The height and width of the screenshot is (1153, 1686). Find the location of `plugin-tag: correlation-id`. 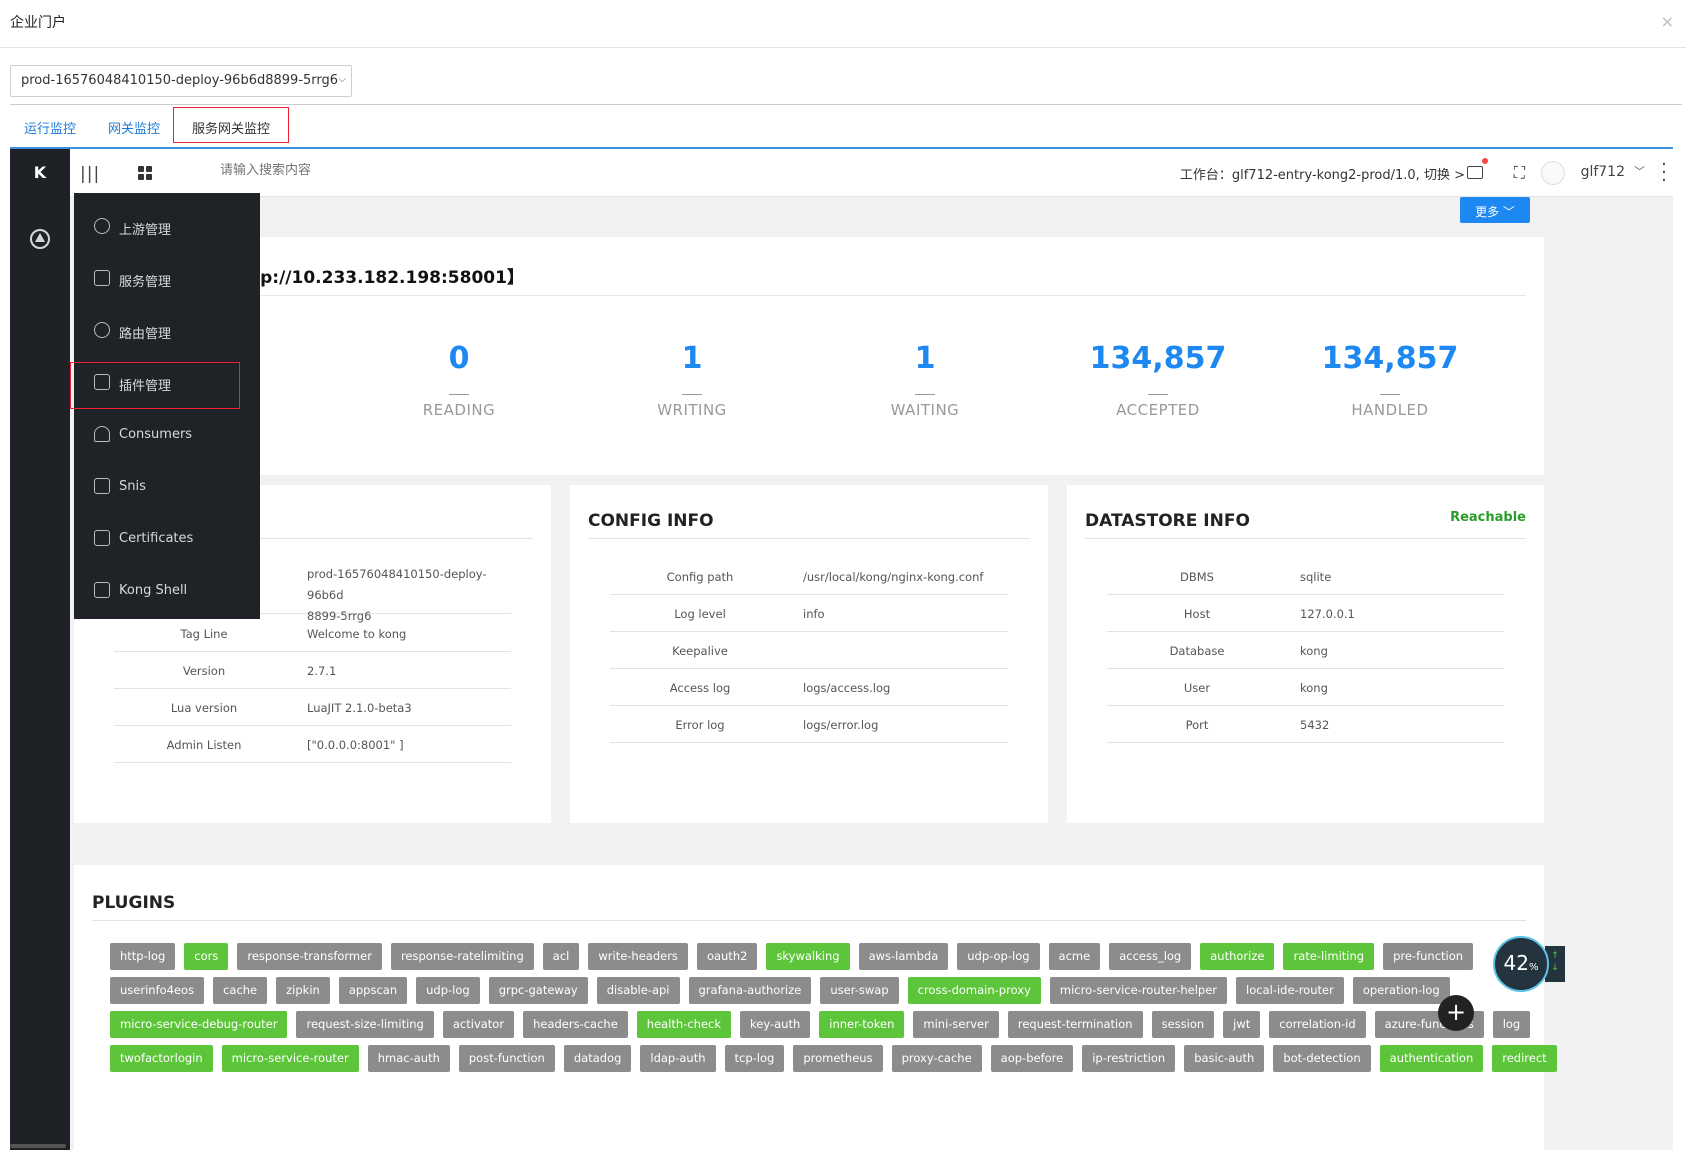

plugin-tag: correlation-id is located at coordinates (1317, 1024).